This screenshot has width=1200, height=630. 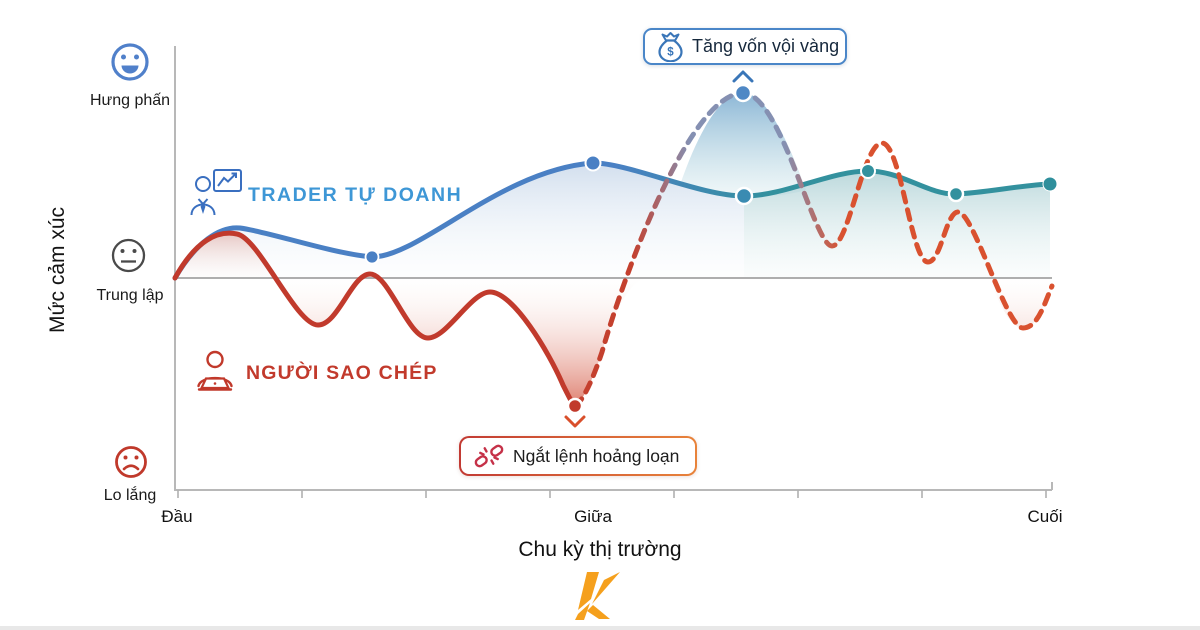 What do you see at coordinates (597, 596) in the screenshot?
I see `k-logo` at bounding box center [597, 596].